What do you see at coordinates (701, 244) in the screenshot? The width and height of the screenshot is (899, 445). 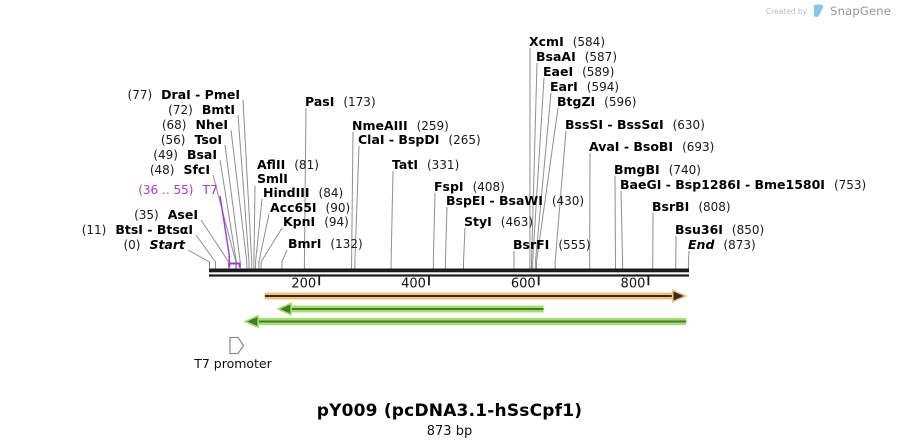 I see `site-name: End` at bounding box center [701, 244].